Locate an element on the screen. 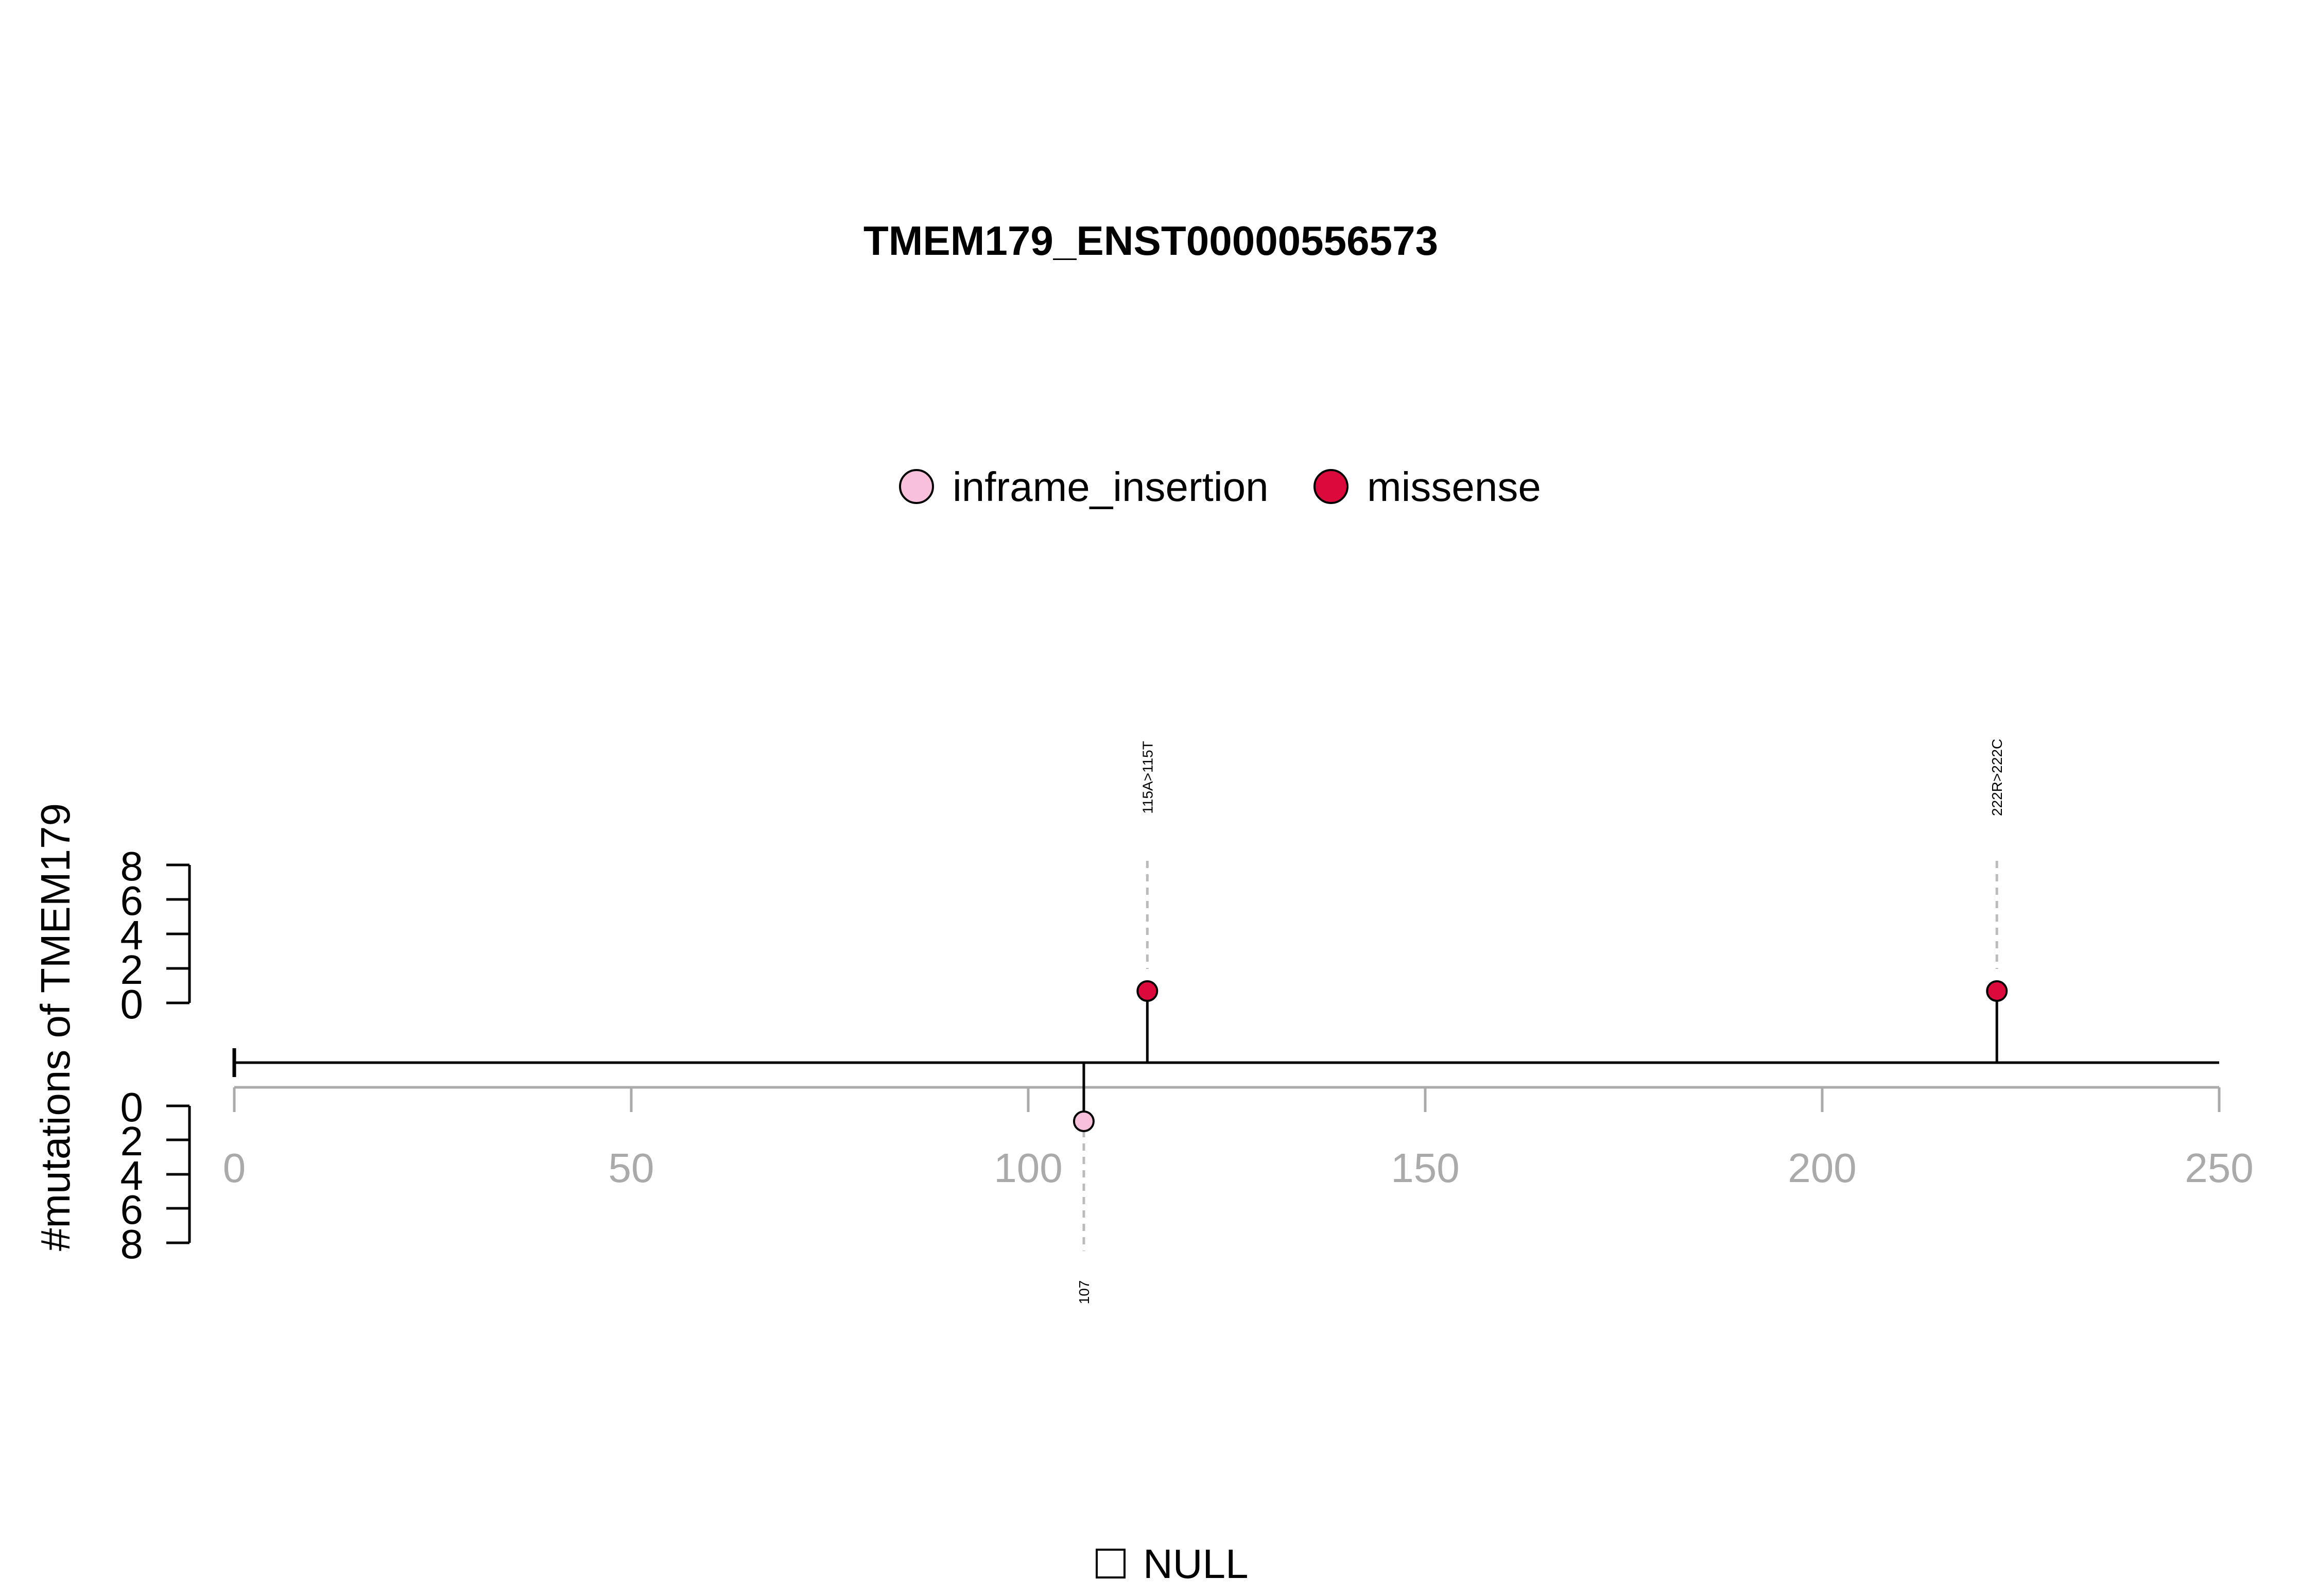 This screenshot has width=2317, height=1596. x-tick-label: 100 is located at coordinates (1028, 1168).